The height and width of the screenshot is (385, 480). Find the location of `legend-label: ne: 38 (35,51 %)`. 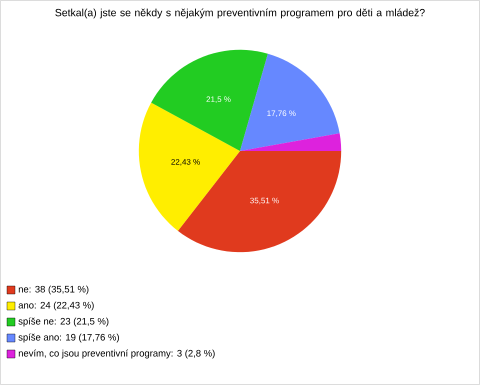

legend-label: ne: 38 (35,51 %) is located at coordinates (53, 290).